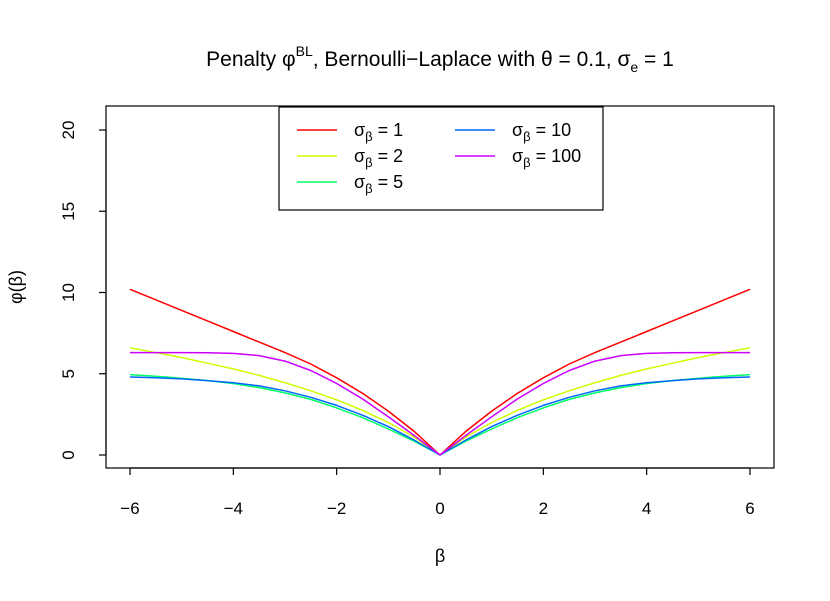 The width and height of the screenshot is (830, 601). Describe the element at coordinates (556, 156) in the screenshot. I see `legend-label-value: = 100` at that location.